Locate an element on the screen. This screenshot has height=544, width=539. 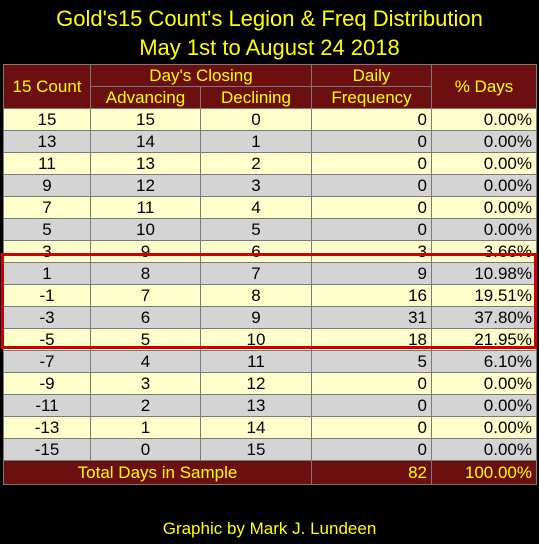
header-declining: Declining is located at coordinates (256, 97).